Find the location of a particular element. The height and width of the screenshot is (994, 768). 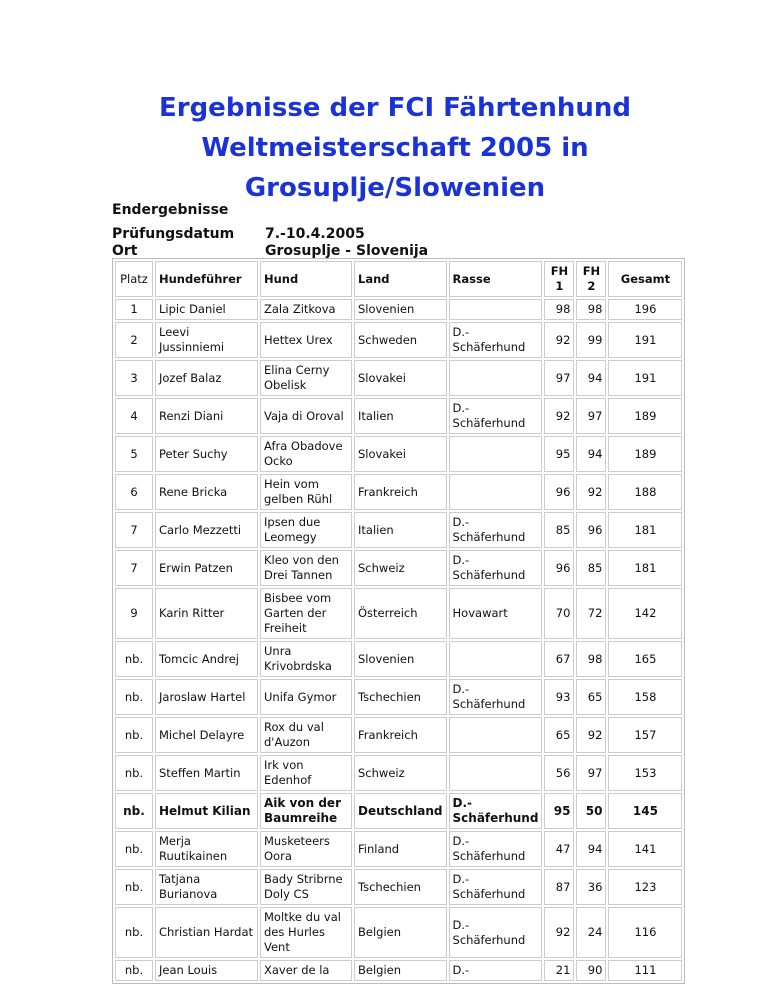

cell-hundefuehrer: Merja Ruutikainen is located at coordinates (206, 849).